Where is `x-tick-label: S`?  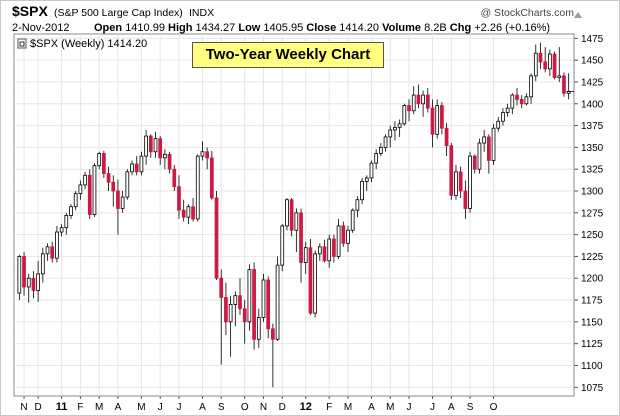 x-tick-label: S is located at coordinates (221, 407).